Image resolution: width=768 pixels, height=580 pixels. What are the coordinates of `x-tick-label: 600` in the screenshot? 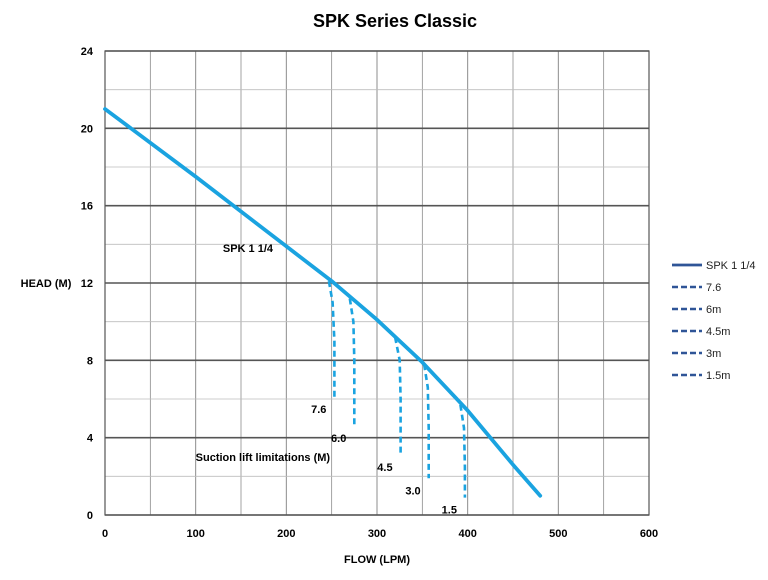 It's located at (649, 534).